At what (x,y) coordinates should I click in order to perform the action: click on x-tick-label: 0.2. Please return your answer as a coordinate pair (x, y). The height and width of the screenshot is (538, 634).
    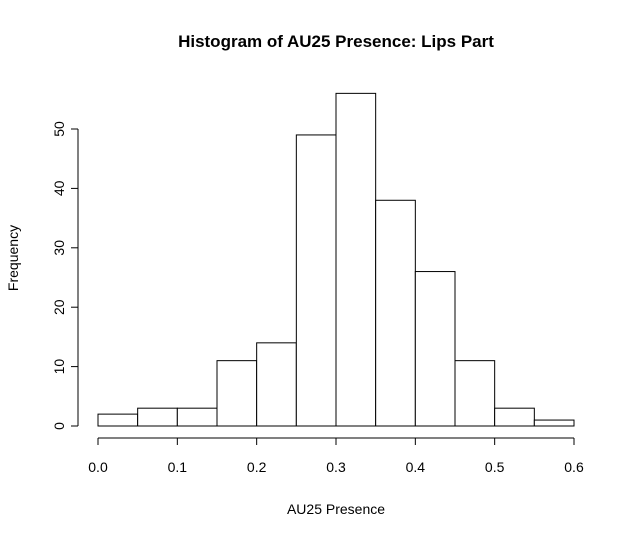
    Looking at the image, I should click on (257, 467).